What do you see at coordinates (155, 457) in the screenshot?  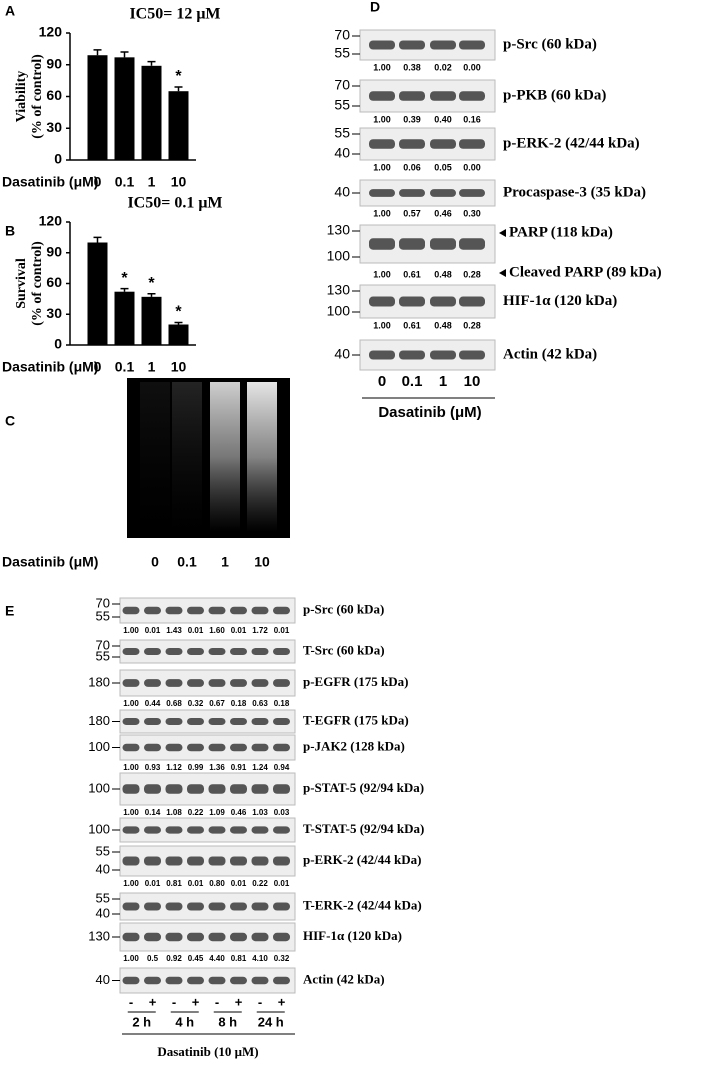 I see `gel-smear` at bounding box center [155, 457].